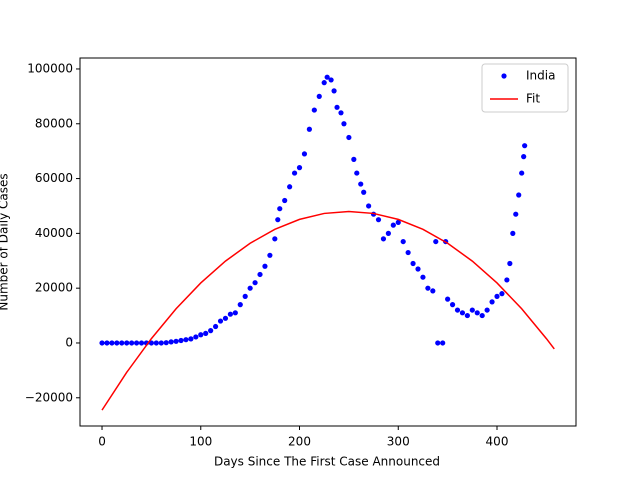 Image resolution: width=640 pixels, height=484 pixels. I want to click on x-tick-label: 400, so click(497, 442).